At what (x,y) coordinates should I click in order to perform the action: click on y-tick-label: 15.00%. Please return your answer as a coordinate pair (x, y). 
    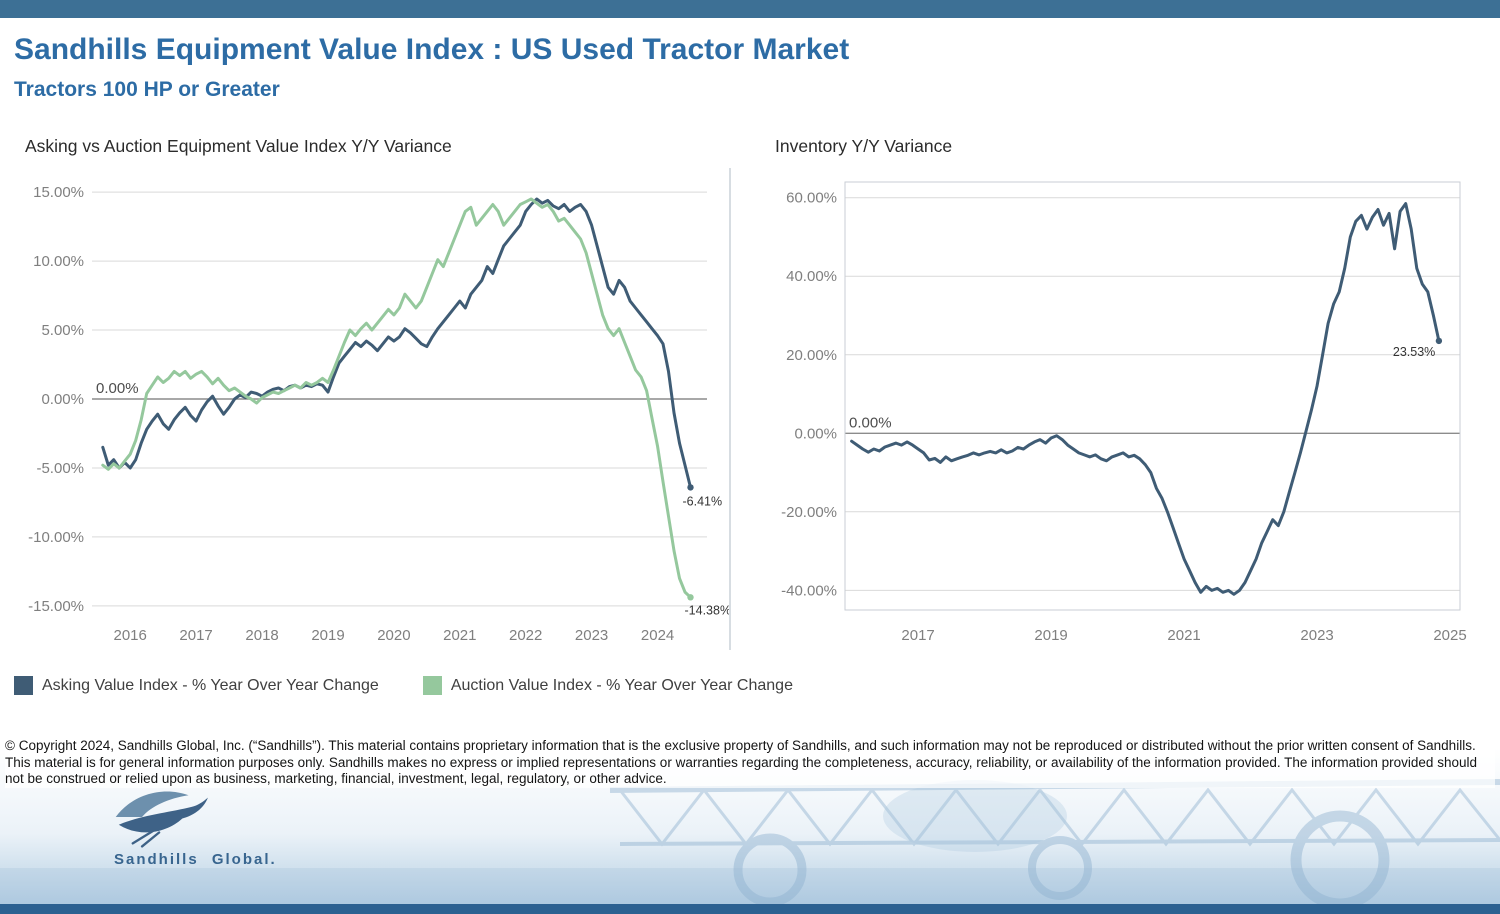
    Looking at the image, I should click on (58, 192).